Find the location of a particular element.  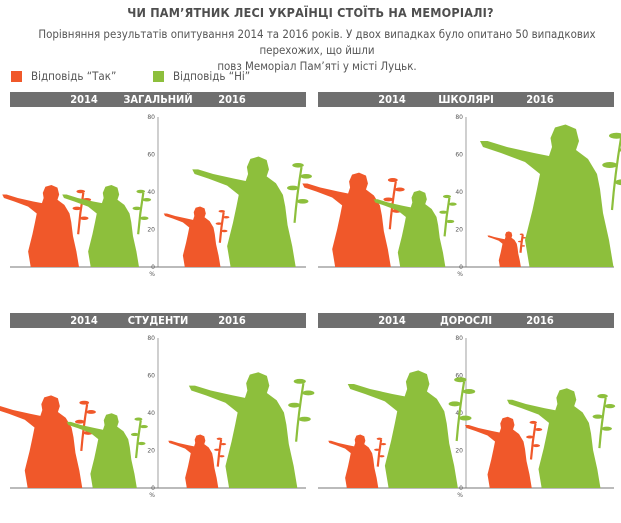

subtitle-line-2: повз Меморіал Пам’яті у місті Луцьк. is located at coordinates (317, 66).